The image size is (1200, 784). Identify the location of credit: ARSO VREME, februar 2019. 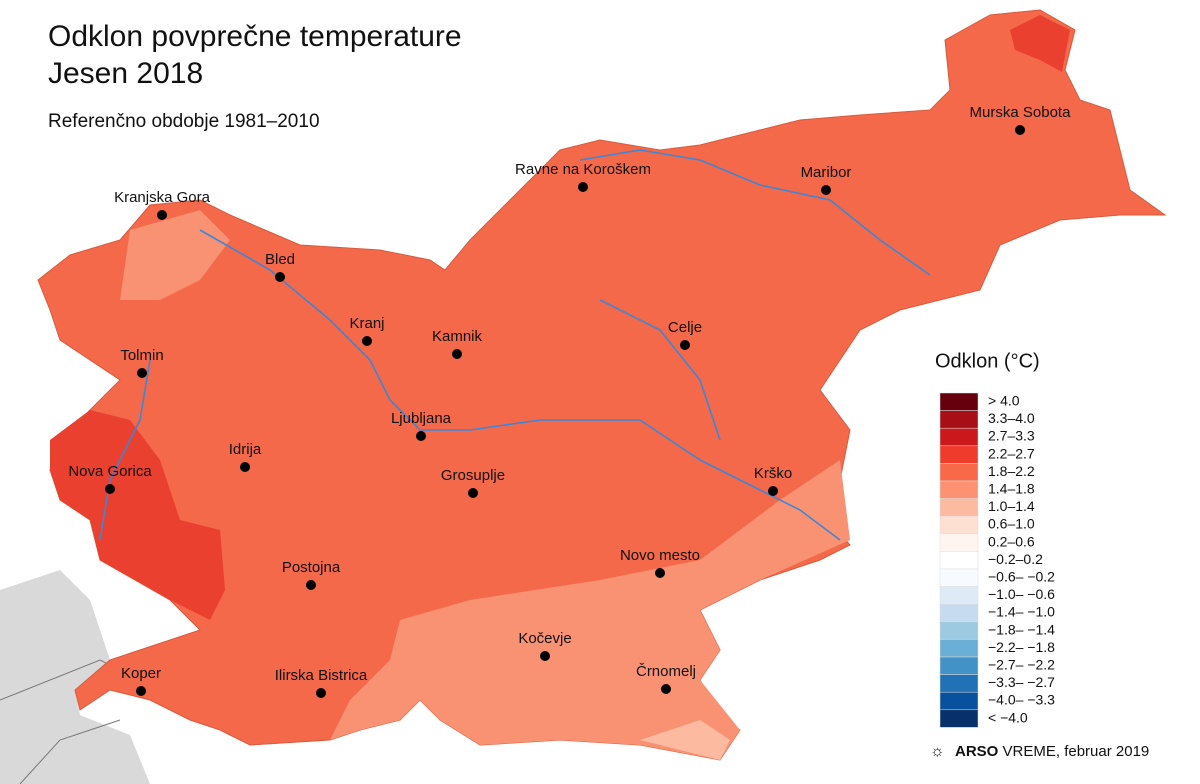
(1052, 751).